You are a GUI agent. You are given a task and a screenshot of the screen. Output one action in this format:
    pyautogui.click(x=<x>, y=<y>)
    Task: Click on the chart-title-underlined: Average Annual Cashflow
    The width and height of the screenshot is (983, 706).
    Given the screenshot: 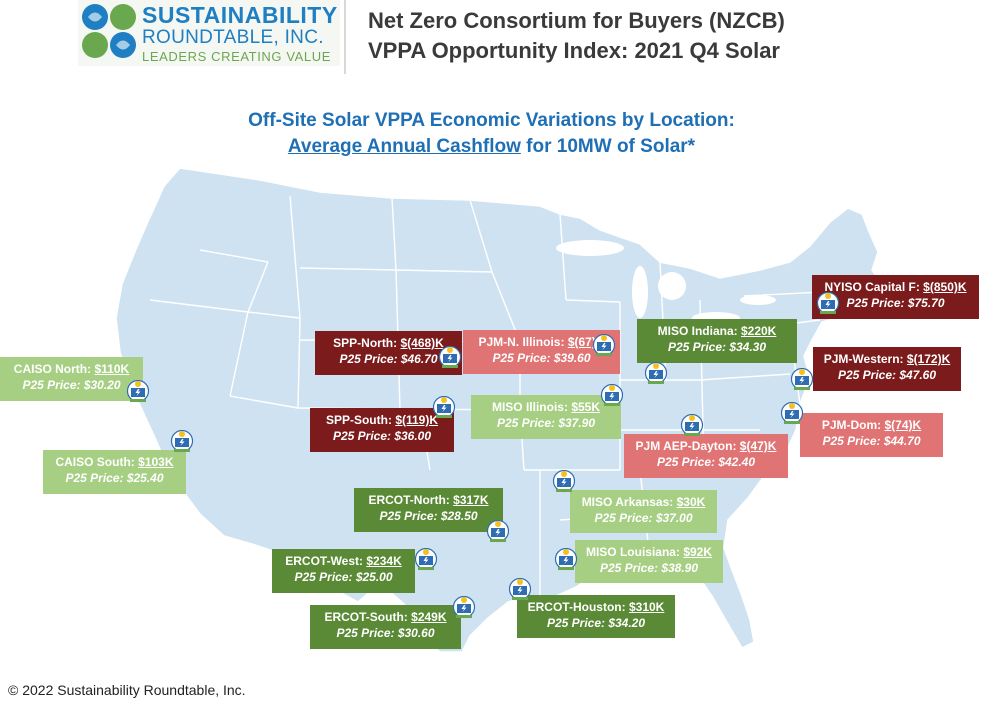 What is the action you would take?
    pyautogui.click(x=404, y=146)
    